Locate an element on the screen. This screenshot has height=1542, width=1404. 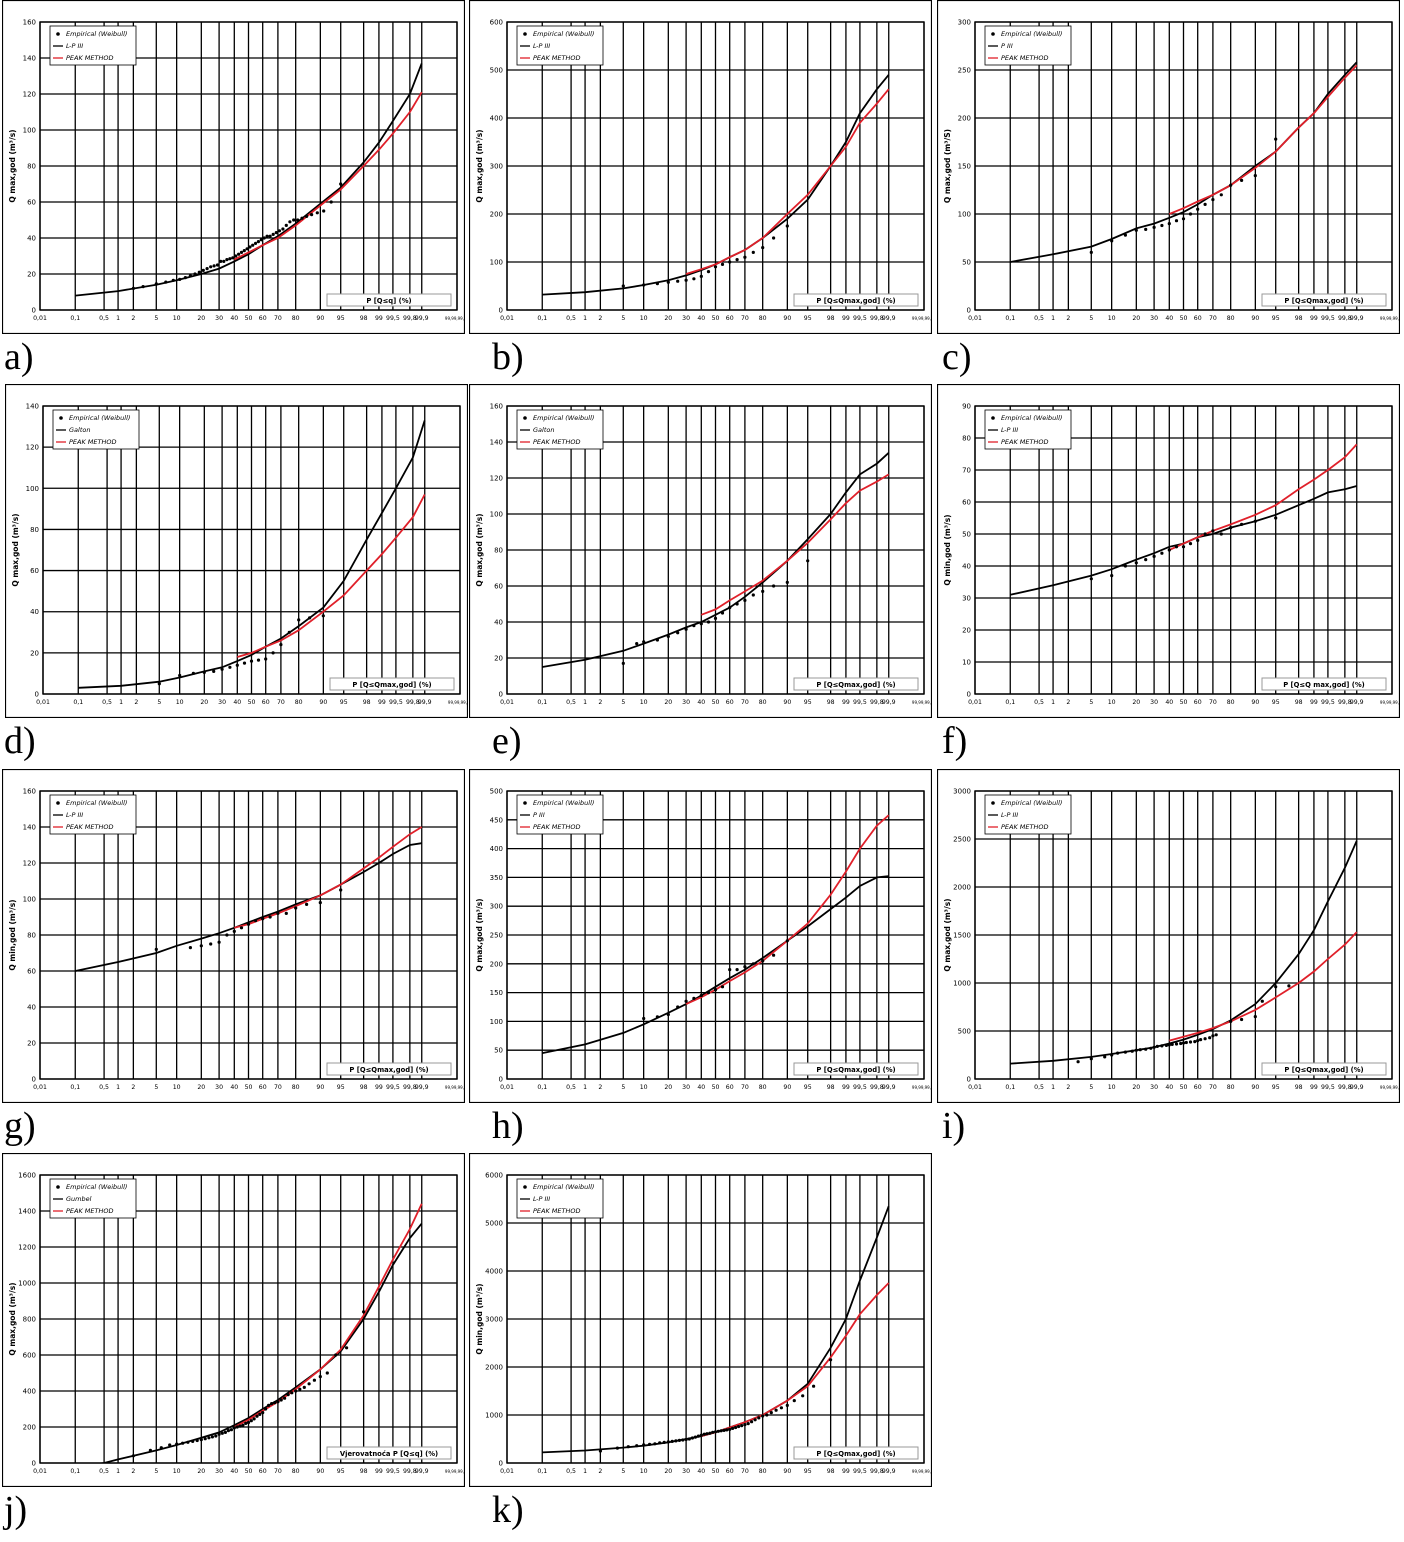
y-tick-label: 60 is located at coordinates (31, 203).